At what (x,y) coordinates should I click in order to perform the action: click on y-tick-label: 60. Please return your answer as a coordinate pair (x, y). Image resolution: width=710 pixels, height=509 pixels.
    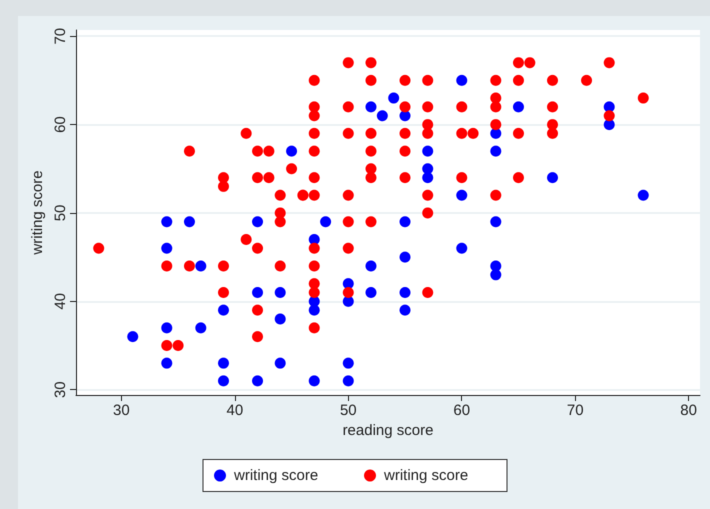
    Looking at the image, I should click on (60, 124).